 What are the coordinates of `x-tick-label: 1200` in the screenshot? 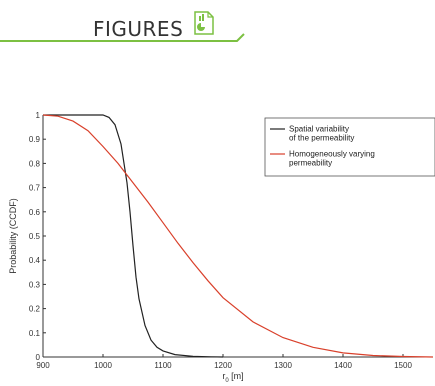 It's located at (223, 365).